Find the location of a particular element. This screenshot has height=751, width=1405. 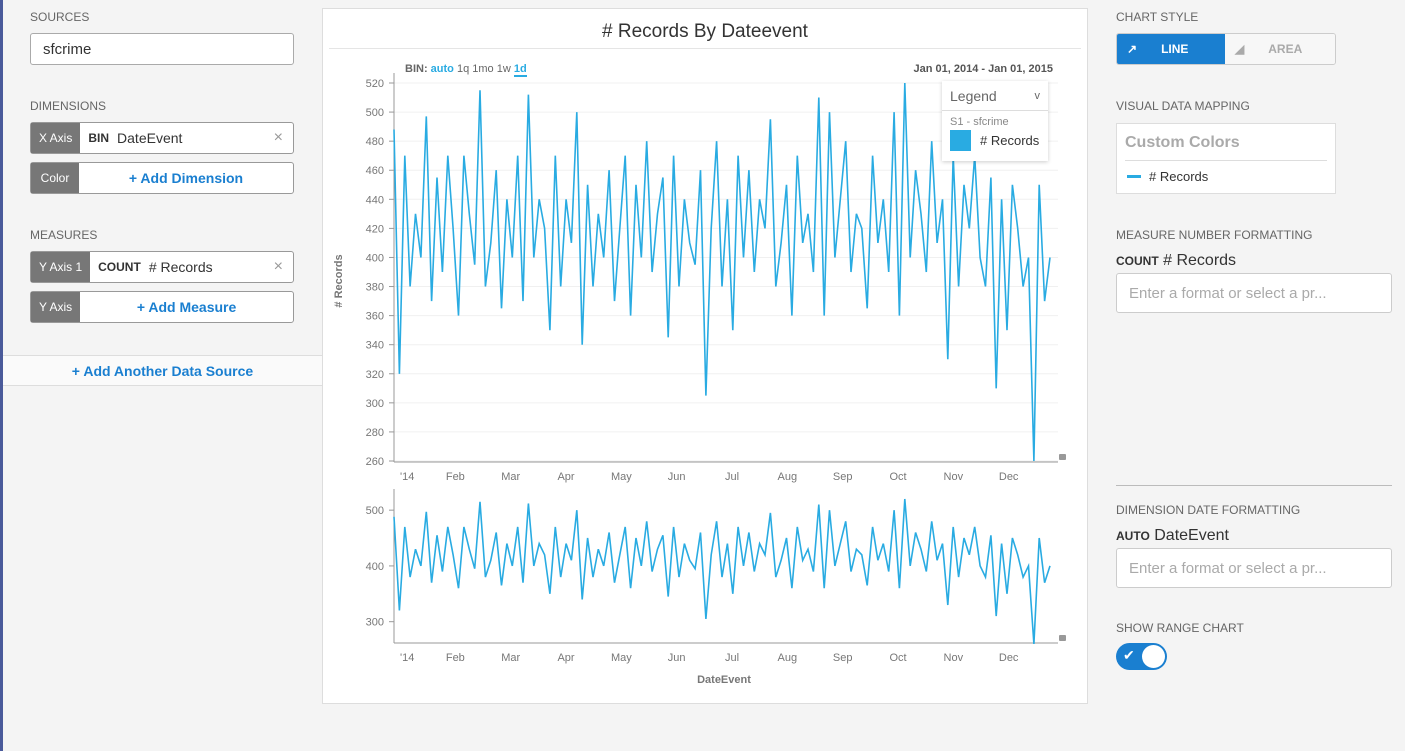

range-chart-toggle: ✔ is located at coordinates (1141, 656).